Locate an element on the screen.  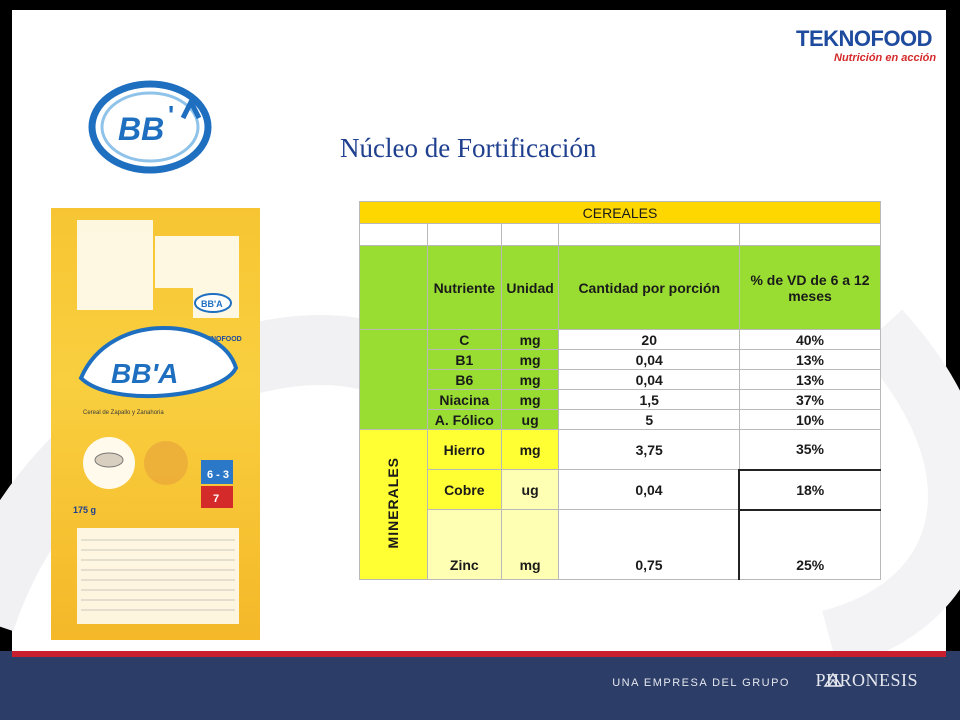
frame-top is located at coordinates (480, 5).